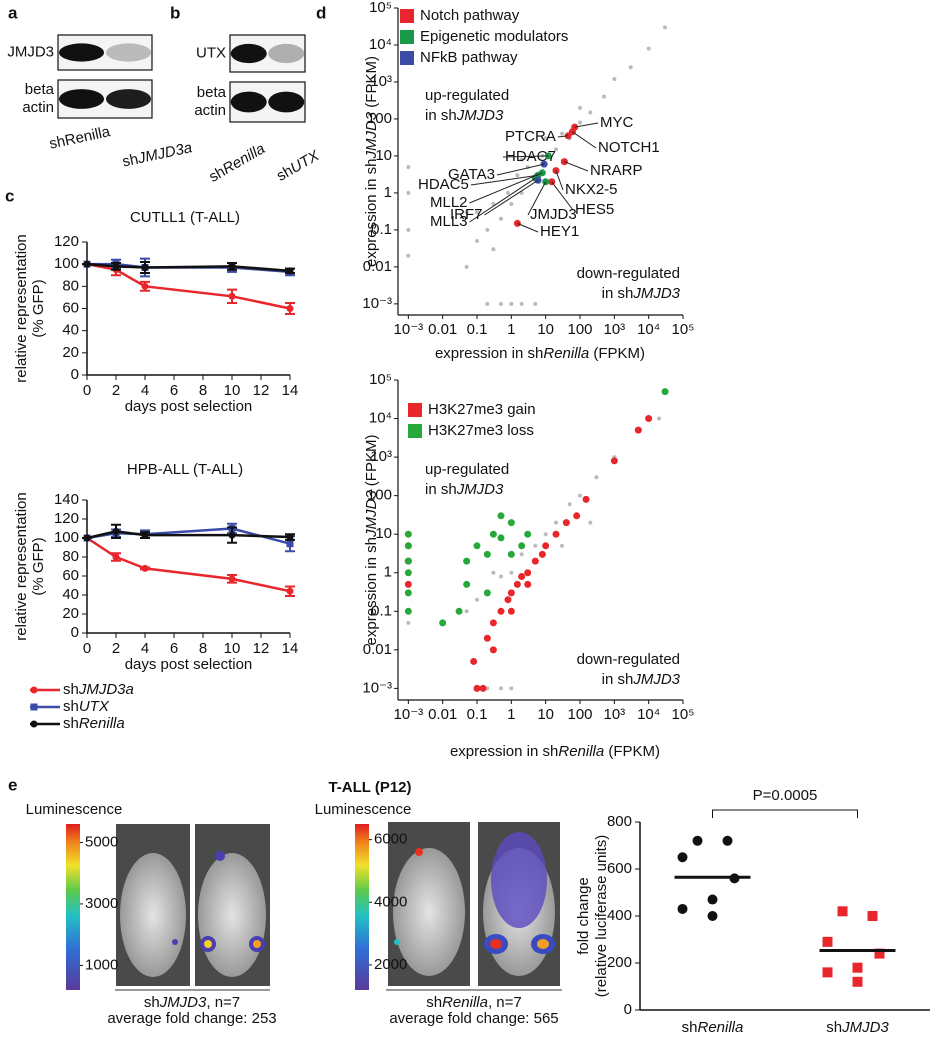 Image resolution: width=943 pixels, height=1050 pixels. What do you see at coordinates (579, 329) in the screenshot?
I see `x-tick-label: 100` at bounding box center [579, 329].